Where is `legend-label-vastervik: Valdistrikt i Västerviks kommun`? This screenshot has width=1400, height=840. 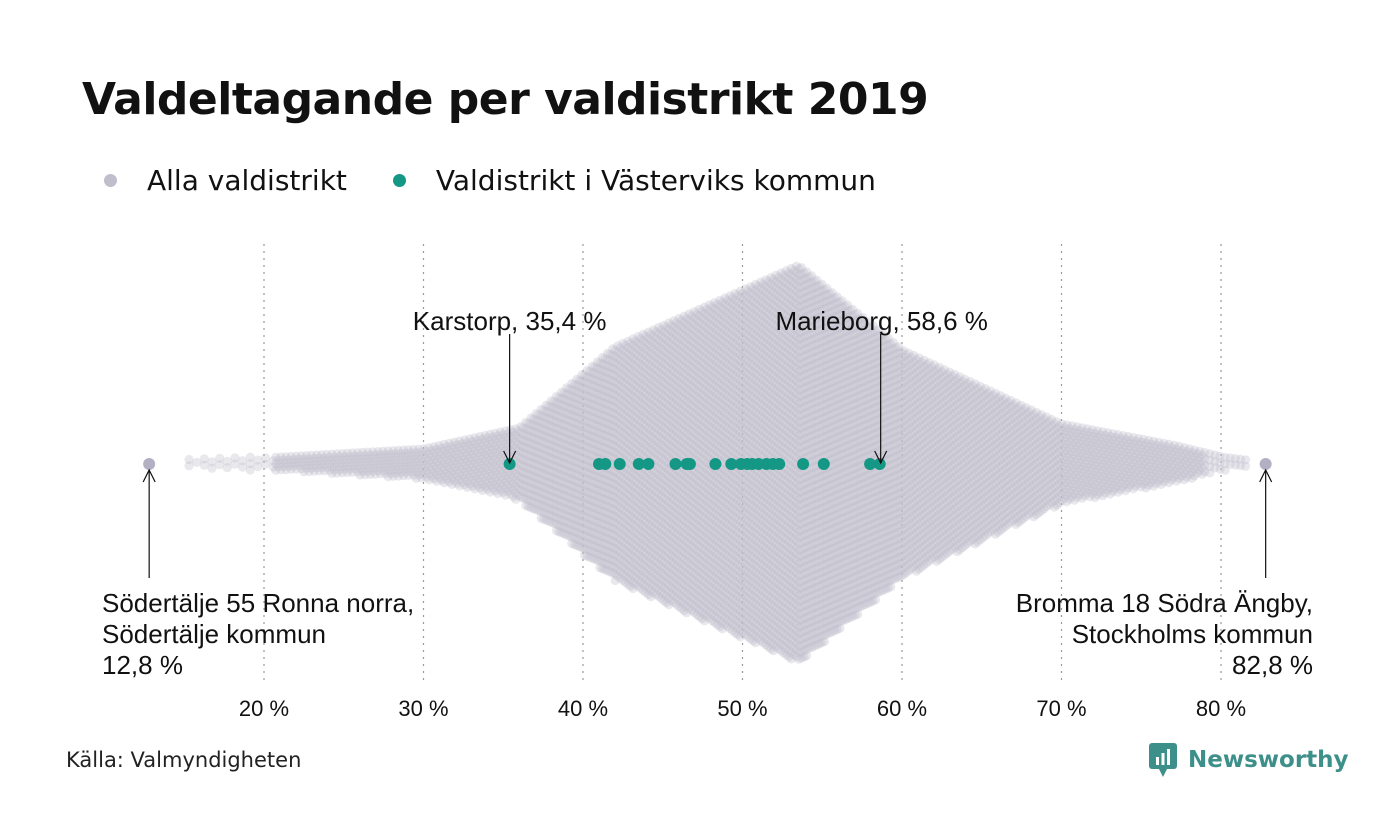
legend-label-vastervik: Valdistrikt i Västerviks kommun is located at coordinates (655, 180).